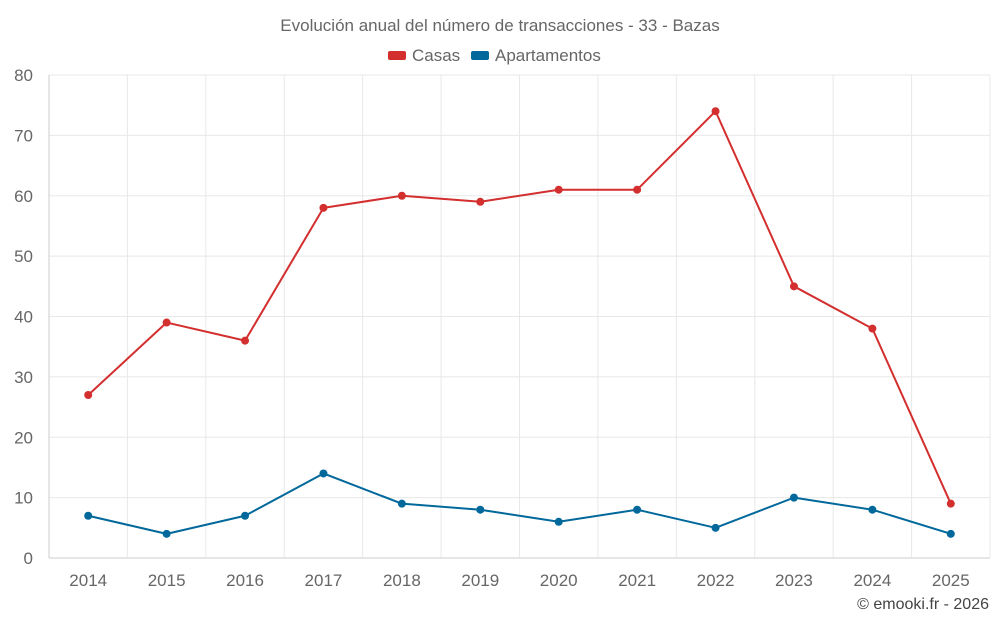 Image resolution: width=1000 pixels, height=625 pixels. Describe the element at coordinates (324, 580) in the screenshot. I see `x-tick-label: 2017` at that location.